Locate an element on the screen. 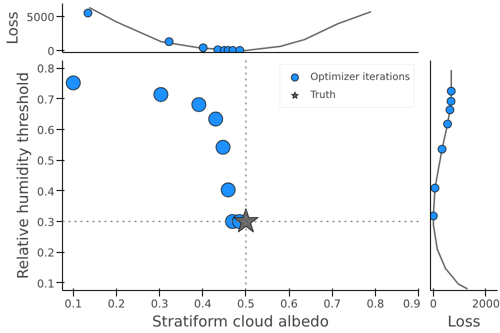  x-tick-label: 0 is located at coordinates (433, 304).